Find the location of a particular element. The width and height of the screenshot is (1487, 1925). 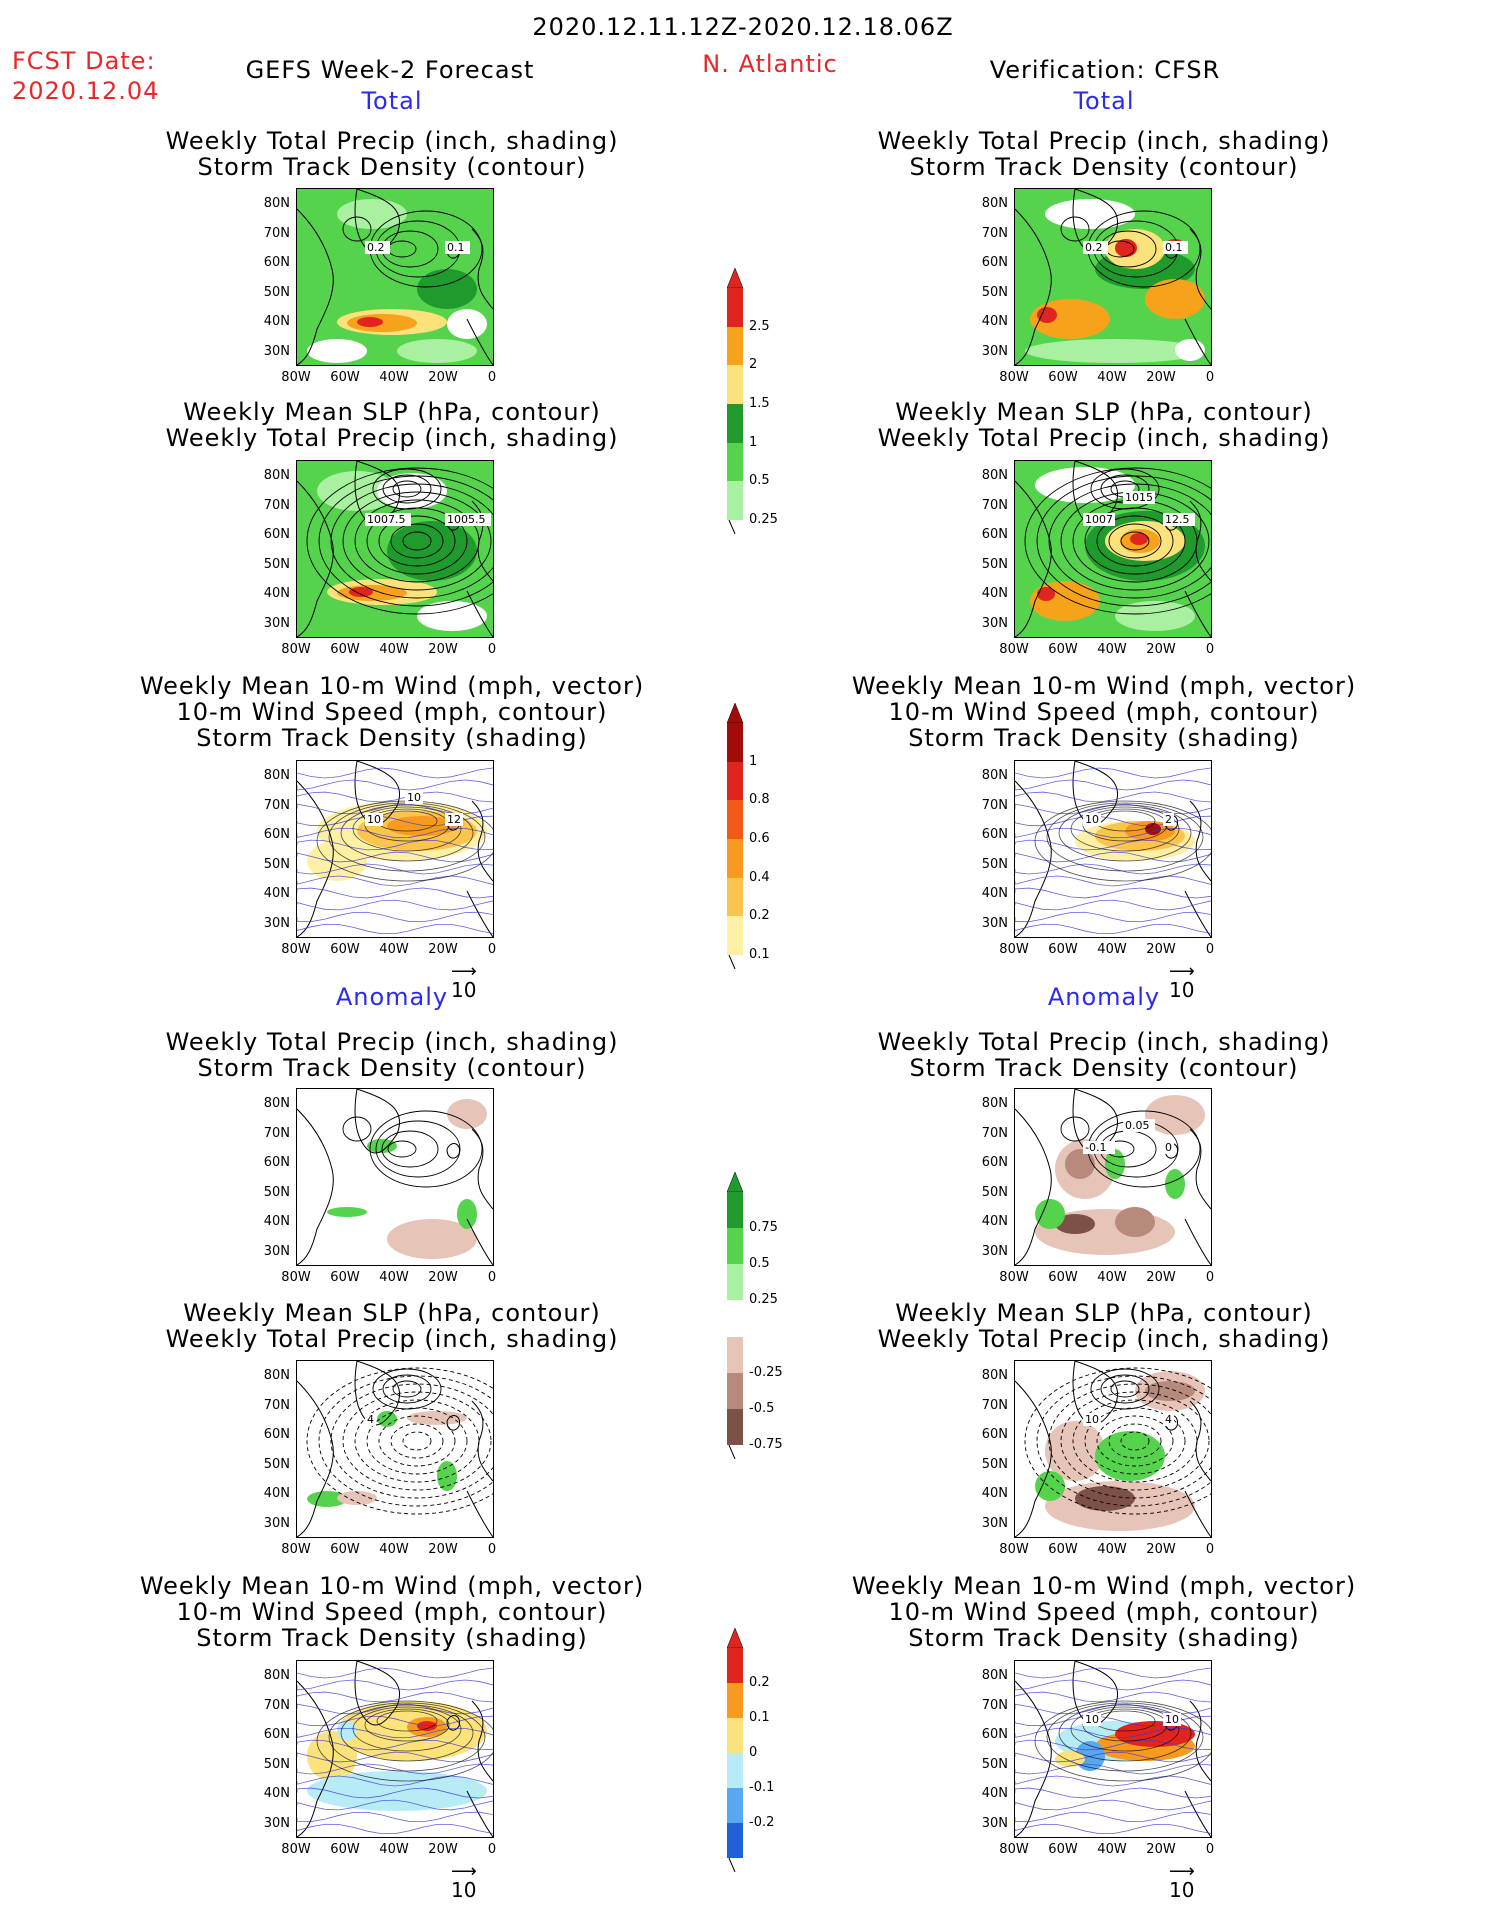

section-total-left: Total is located at coordinates (392, 101).